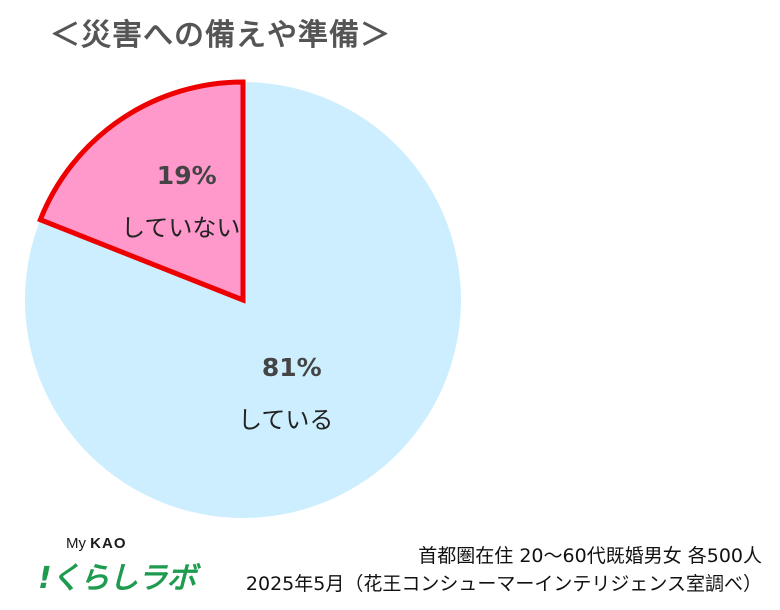 The width and height of the screenshot is (780, 610). What do you see at coordinates (108, 543) in the screenshot?
I see `logo-brand: KAO` at bounding box center [108, 543].